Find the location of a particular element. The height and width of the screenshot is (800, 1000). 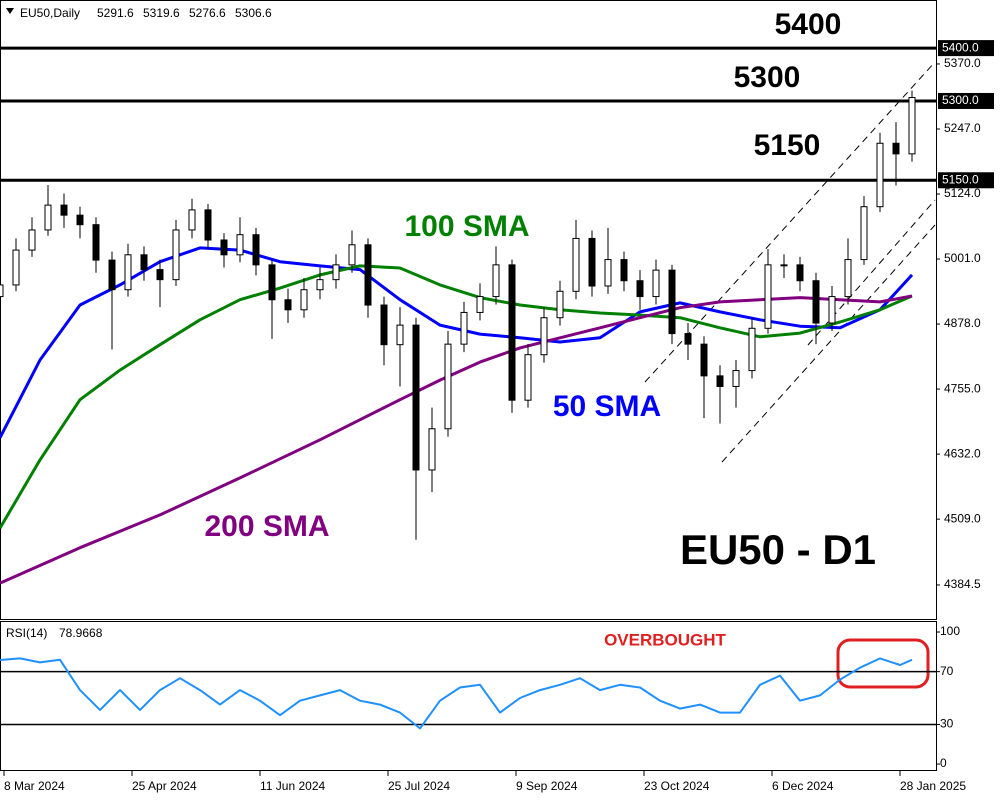

rsi-tick-label: 70 is located at coordinates (947, 671).